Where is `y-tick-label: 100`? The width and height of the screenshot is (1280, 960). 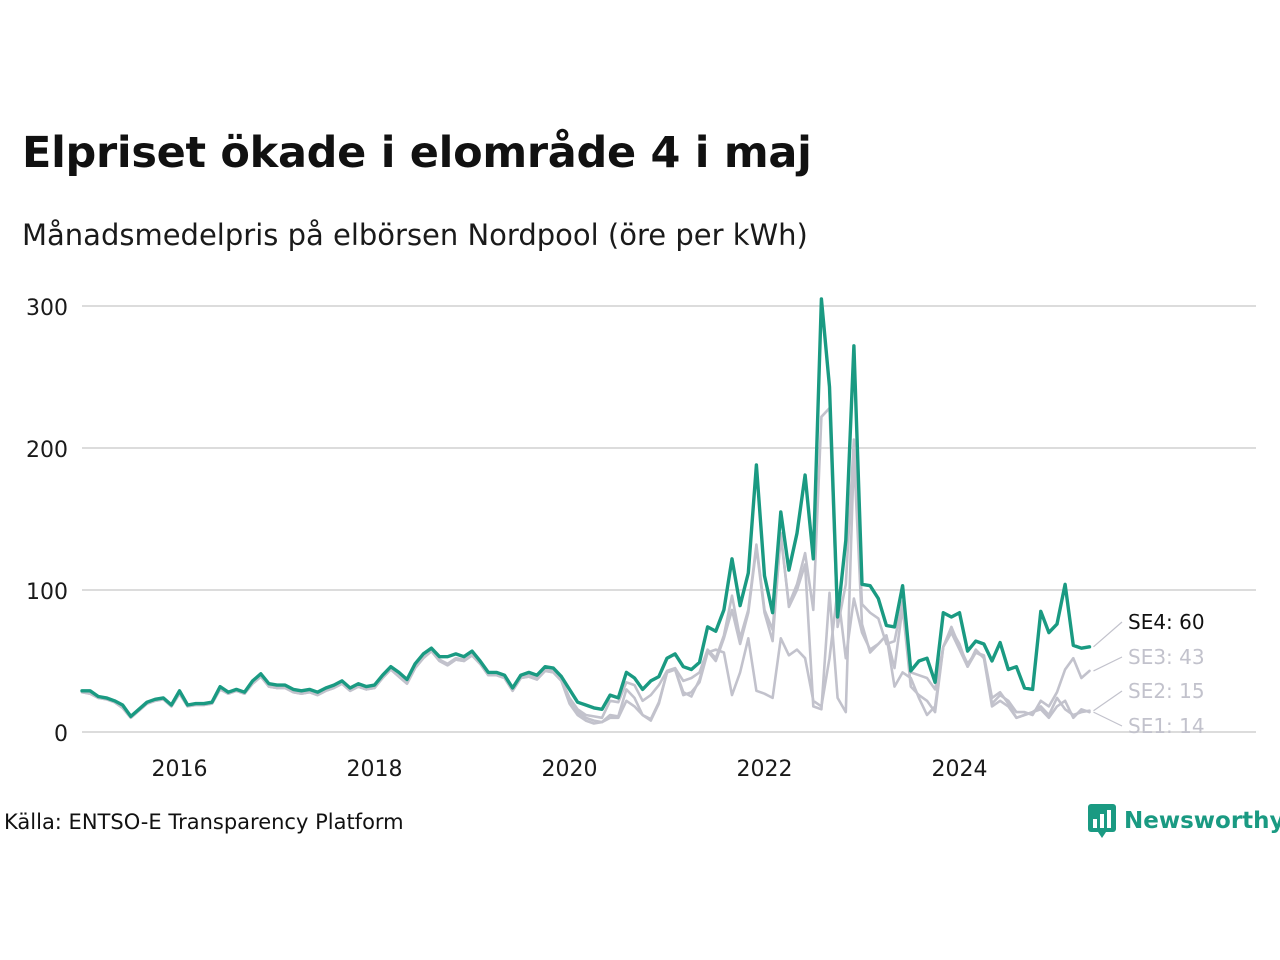 y-tick-label: 100 is located at coordinates (47, 592).